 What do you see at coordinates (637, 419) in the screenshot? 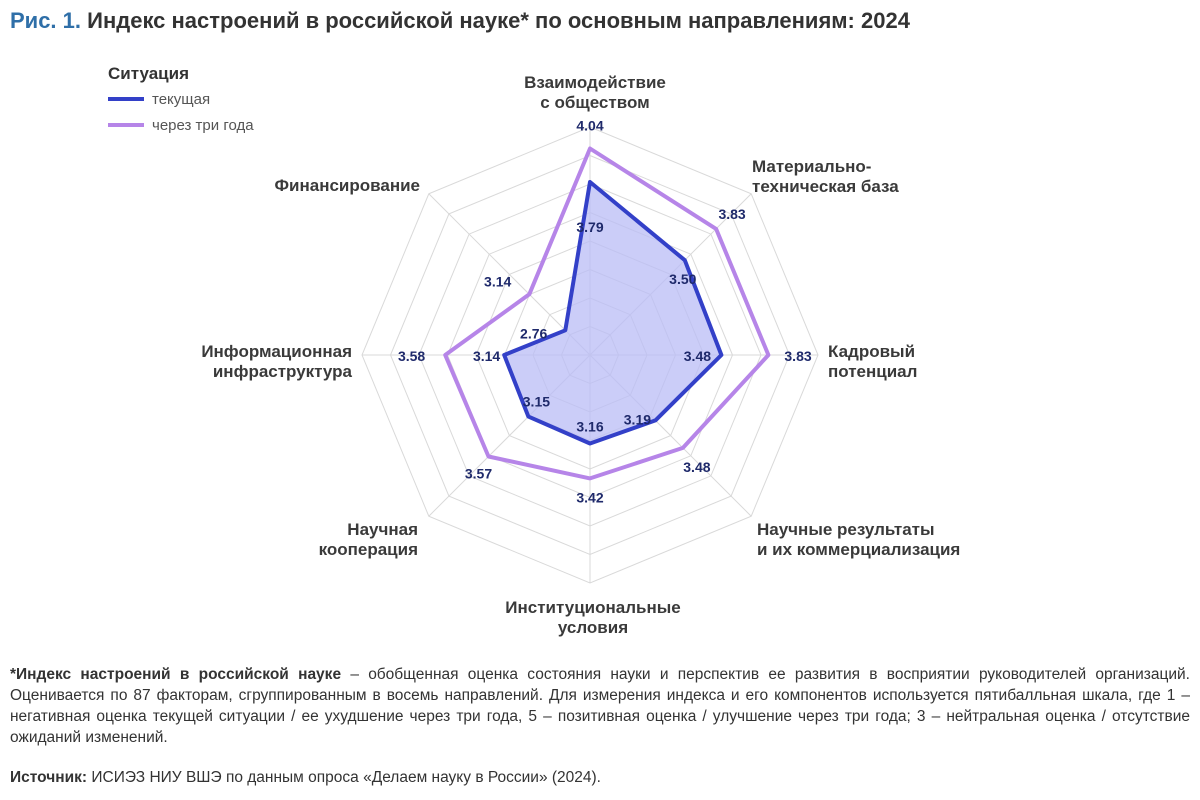
I see `value-label-current: 3.19` at bounding box center [637, 419].